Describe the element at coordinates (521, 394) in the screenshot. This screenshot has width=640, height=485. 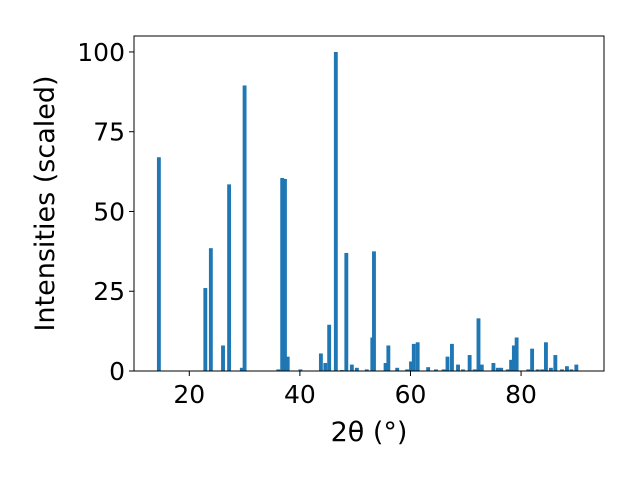
I see `x-tick-label: 80` at that location.